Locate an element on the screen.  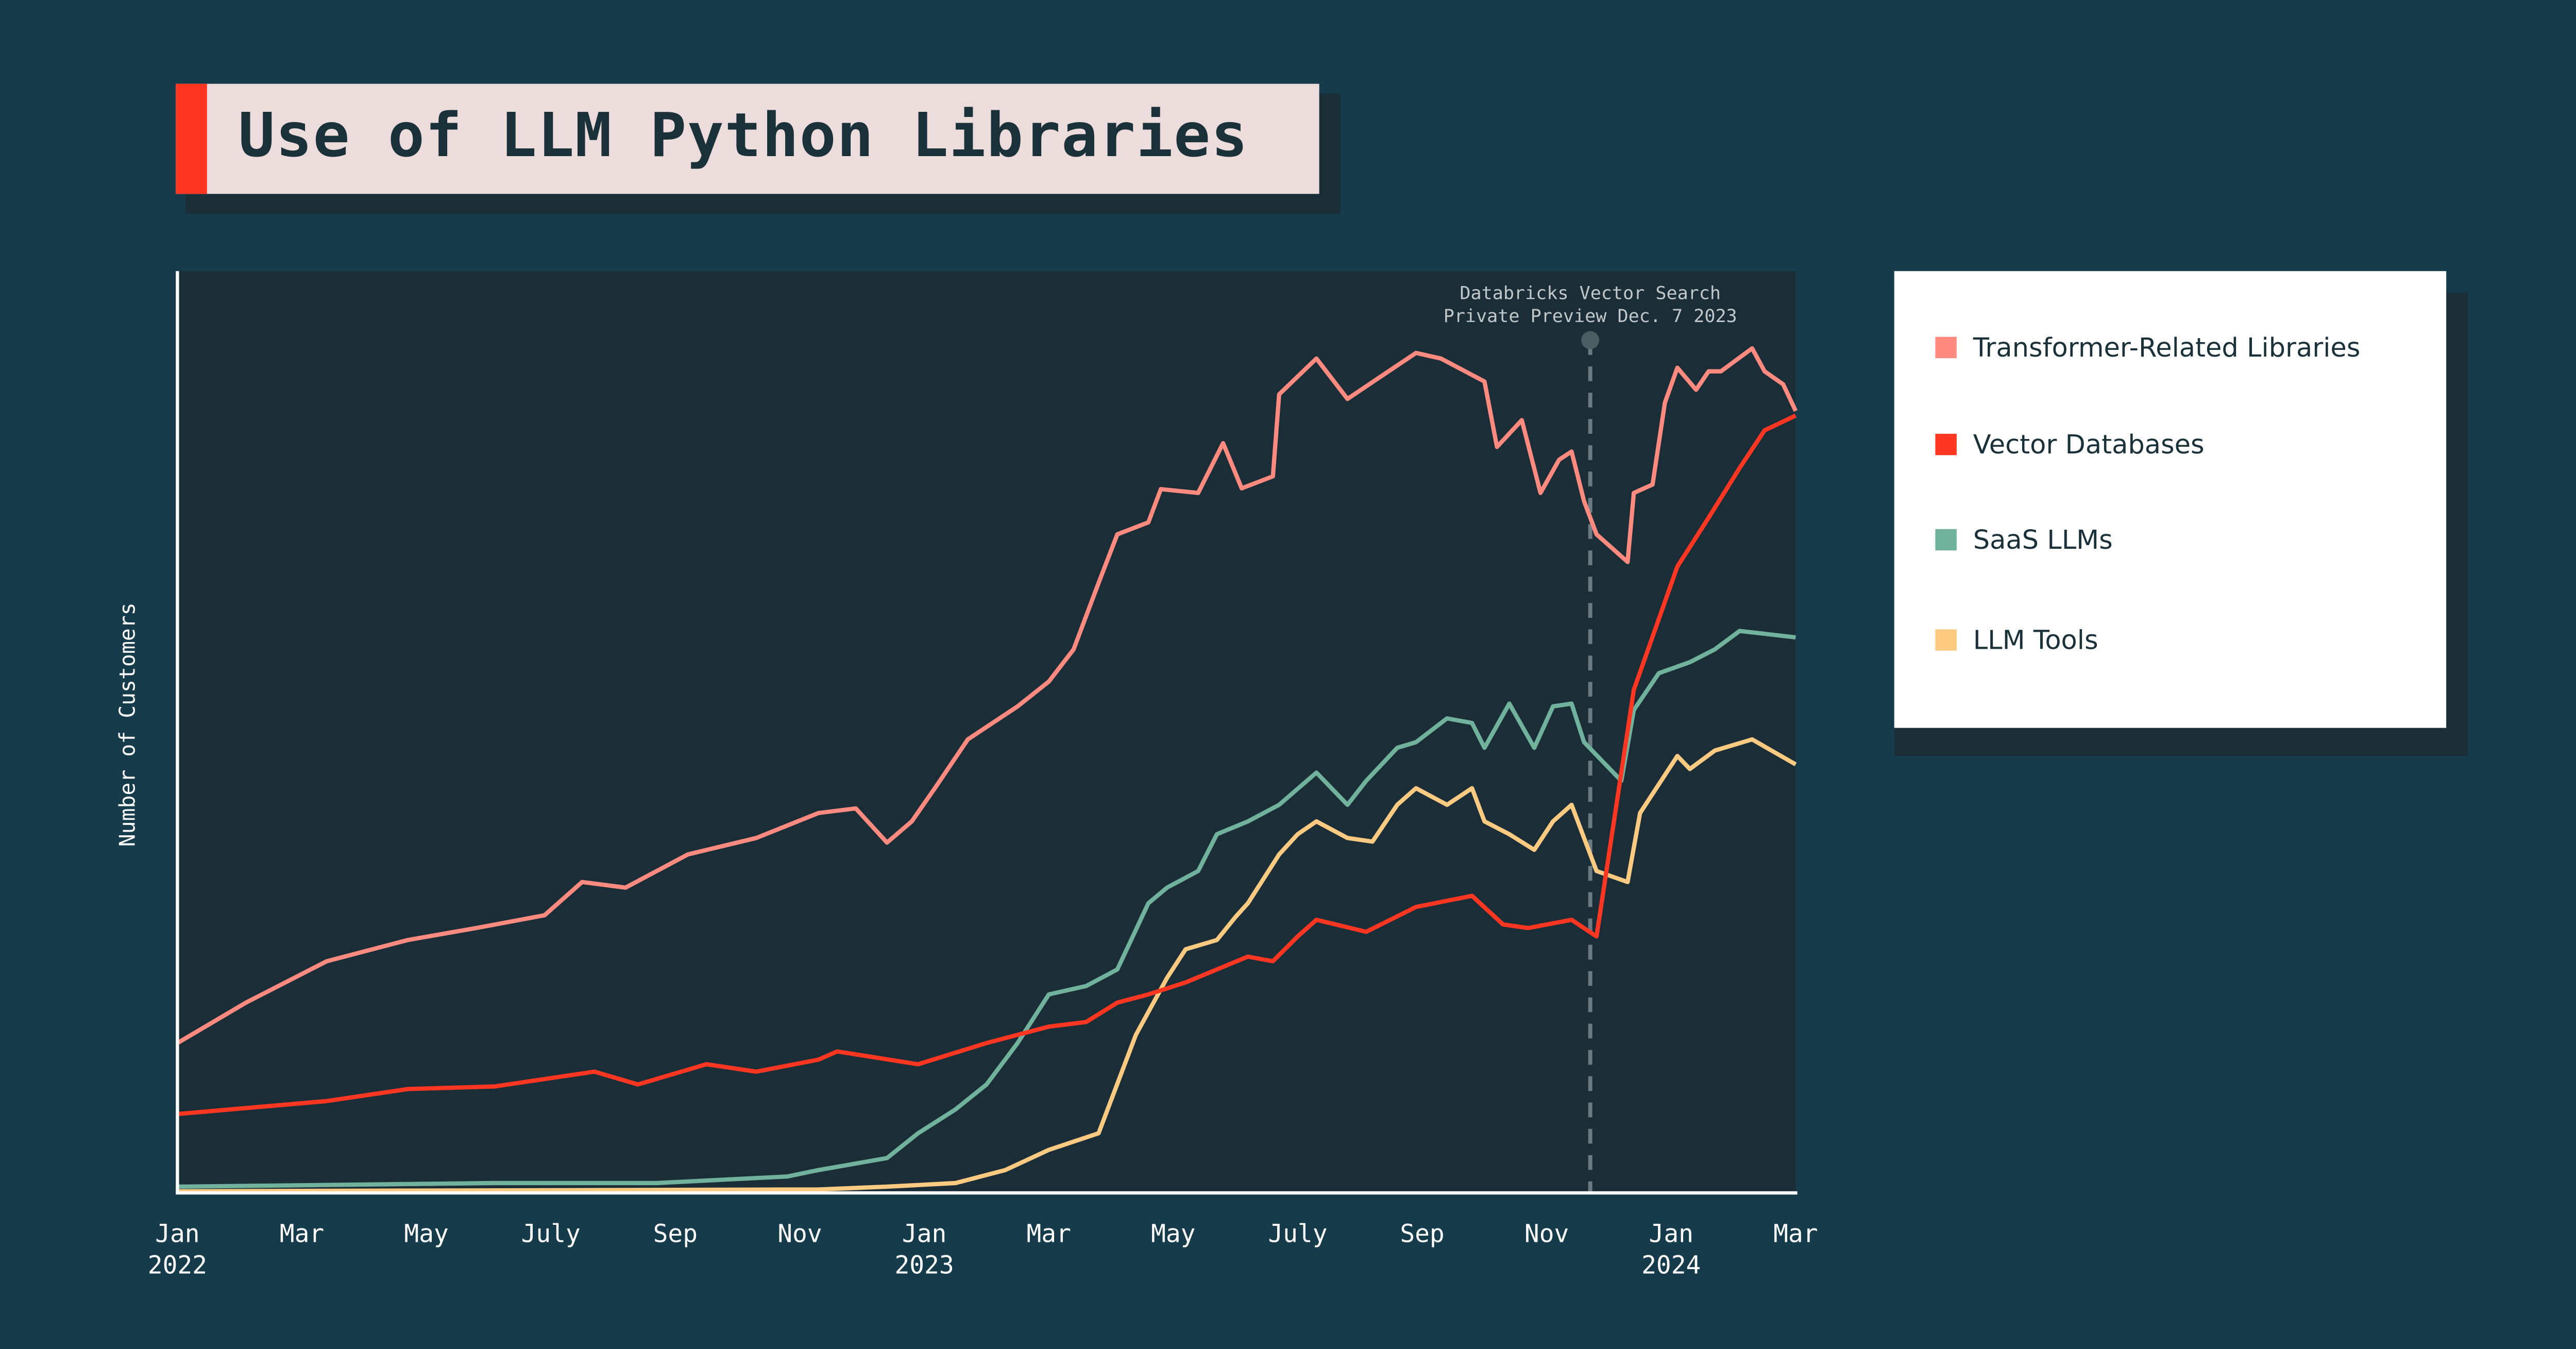
annotation-line1: Databricks Vector Search is located at coordinates (1590, 292).